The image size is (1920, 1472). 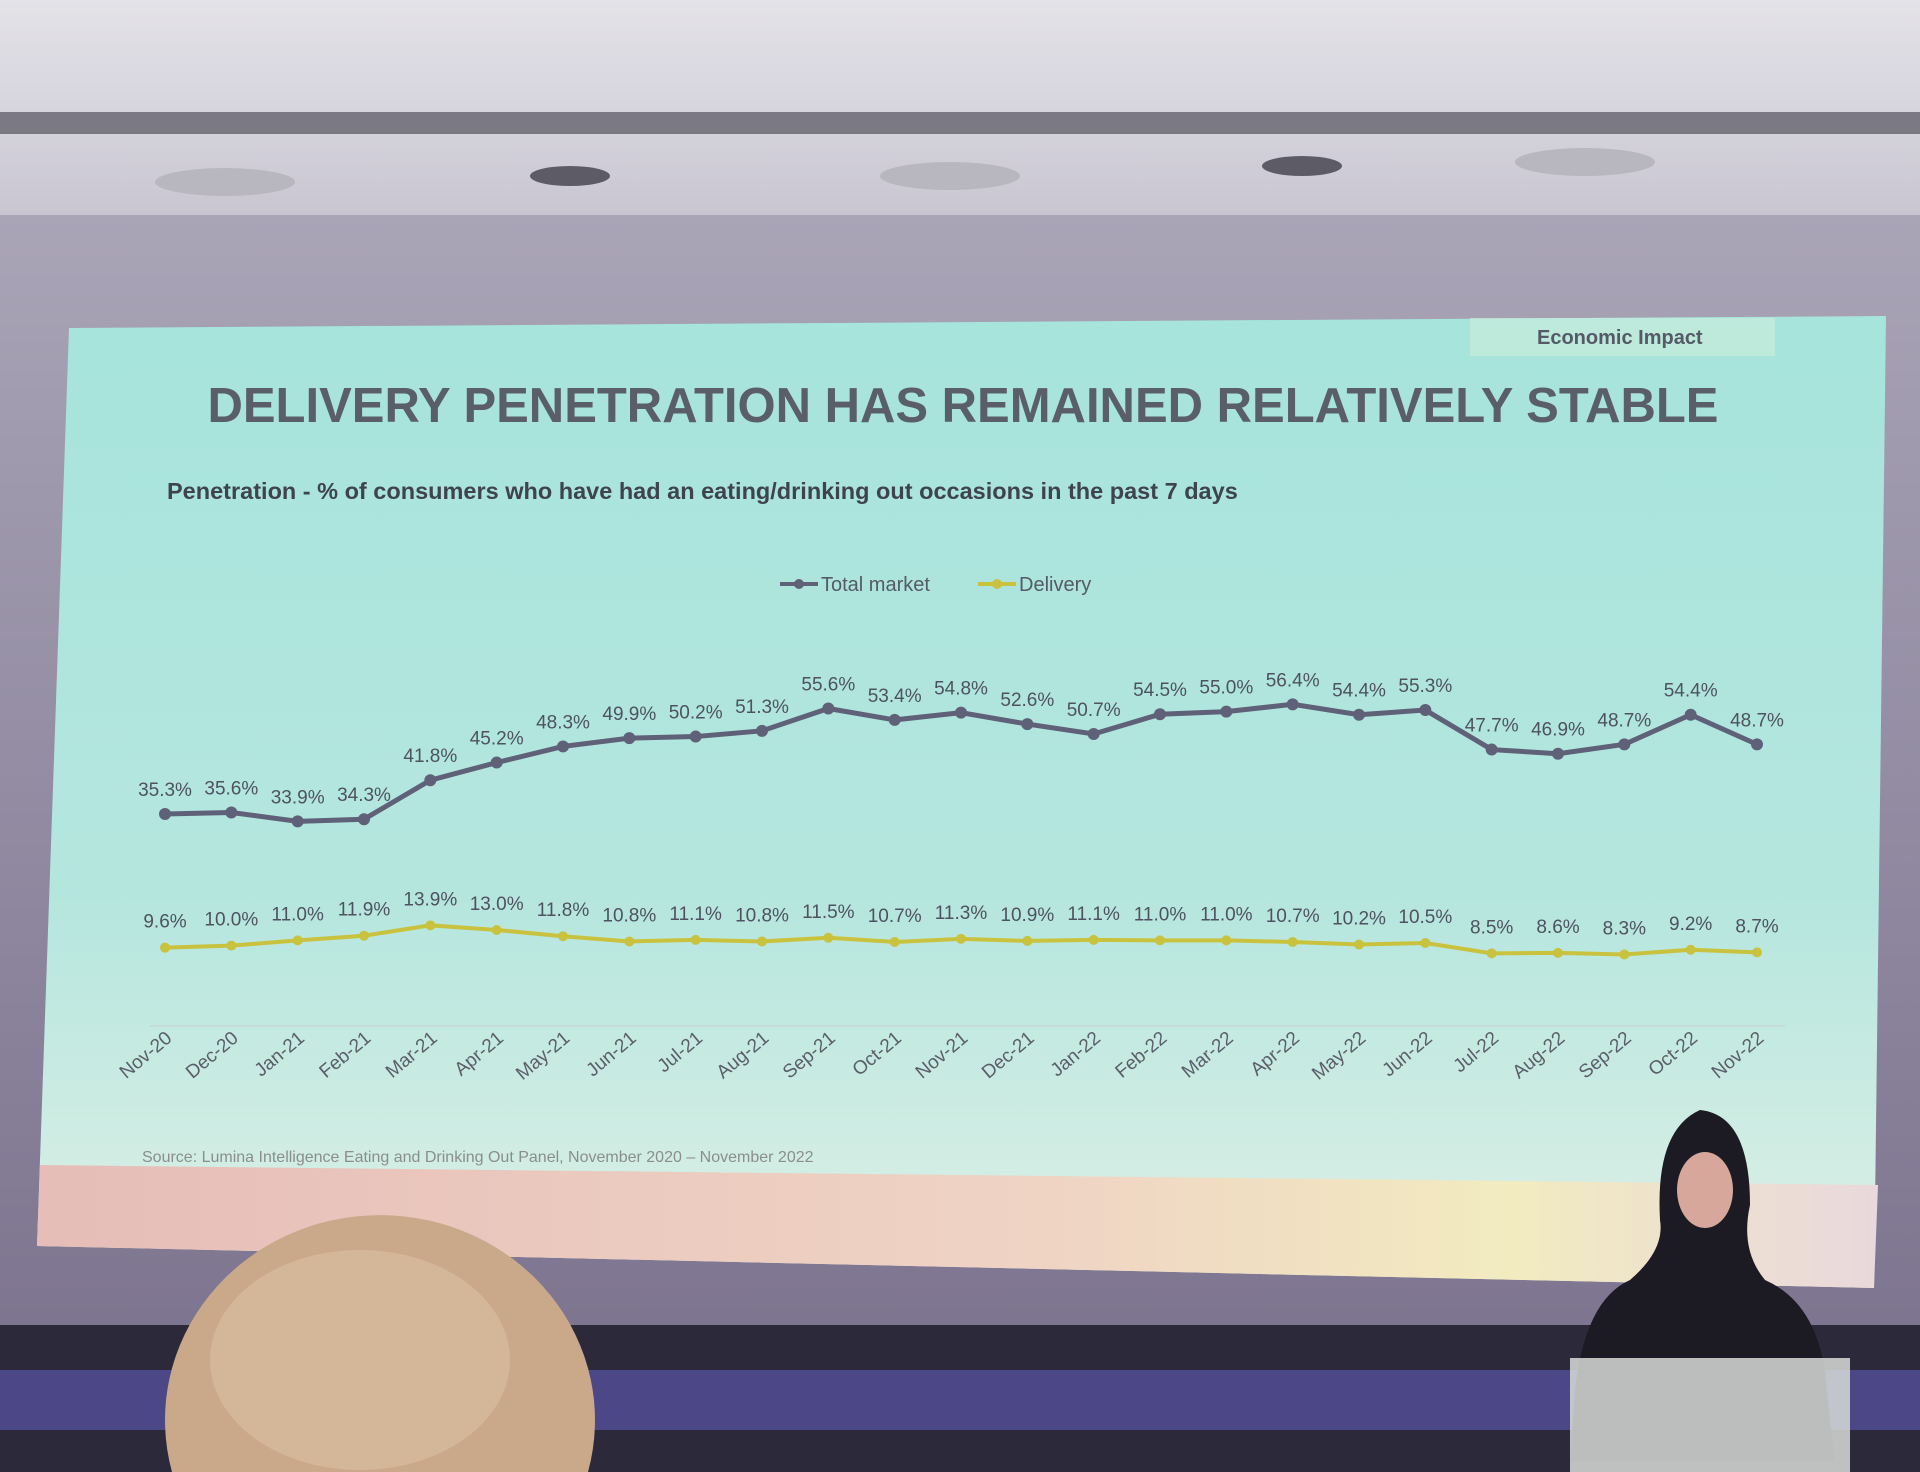 What do you see at coordinates (164, 922) in the screenshot?
I see `data-label: 9.6%` at bounding box center [164, 922].